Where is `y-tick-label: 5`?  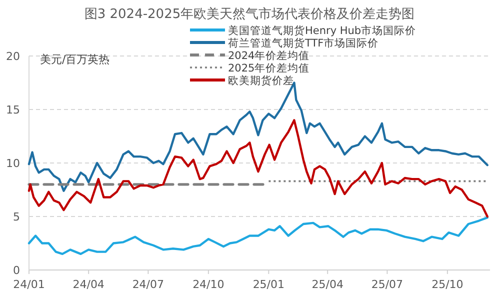
y-tick-label: 5 is located at coordinates (16, 217).